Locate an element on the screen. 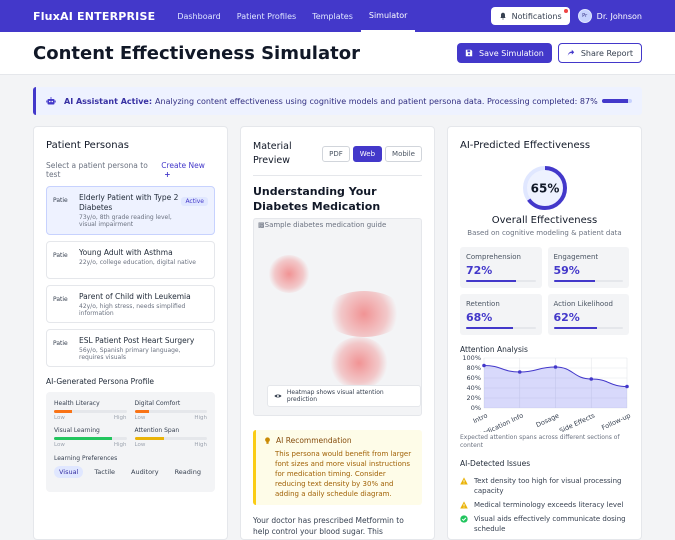  mode-button-pdf: PDF is located at coordinates (336, 154).